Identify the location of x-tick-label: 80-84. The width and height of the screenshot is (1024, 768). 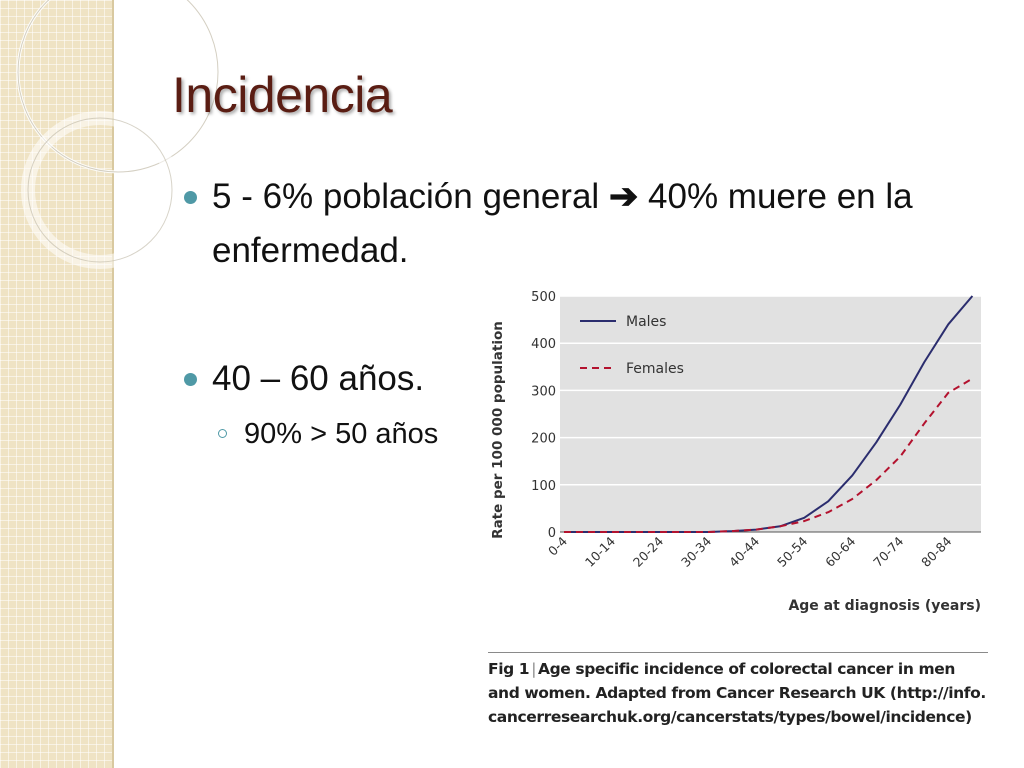
(936, 551).